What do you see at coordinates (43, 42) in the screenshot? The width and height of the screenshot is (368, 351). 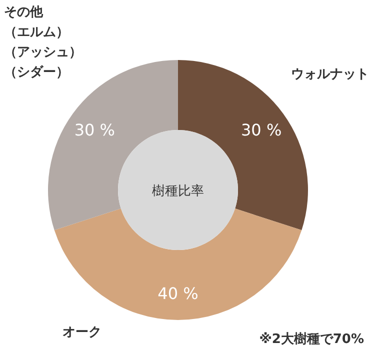 I see `slice-label: その他（エルム）（アッシュ）（シダー）` at bounding box center [43, 42].